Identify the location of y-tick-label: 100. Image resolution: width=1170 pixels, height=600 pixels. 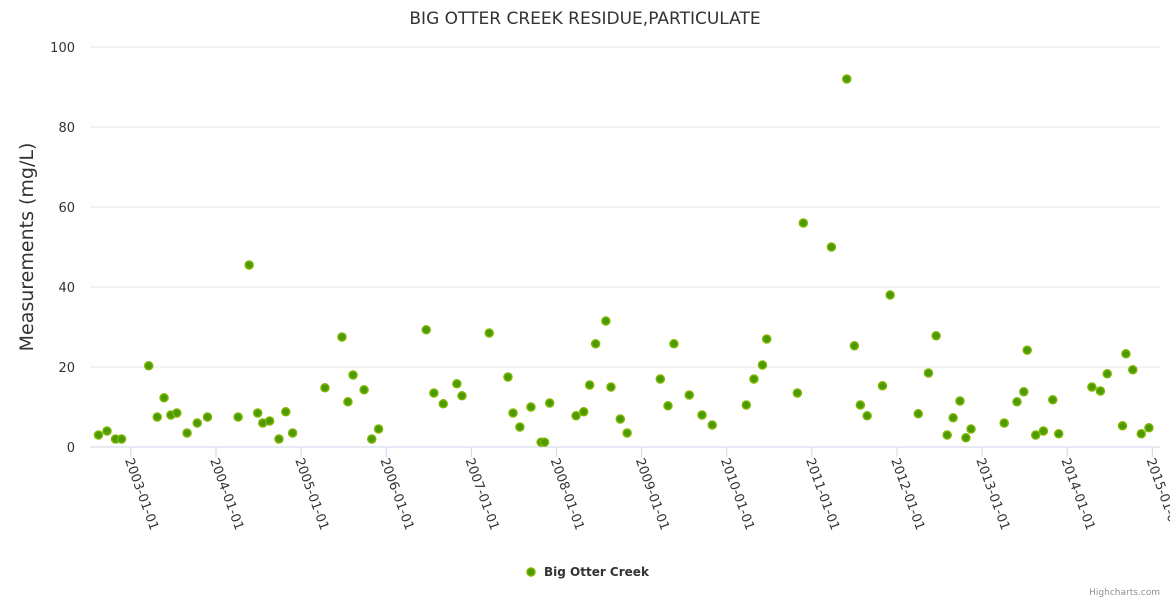
(62, 48).